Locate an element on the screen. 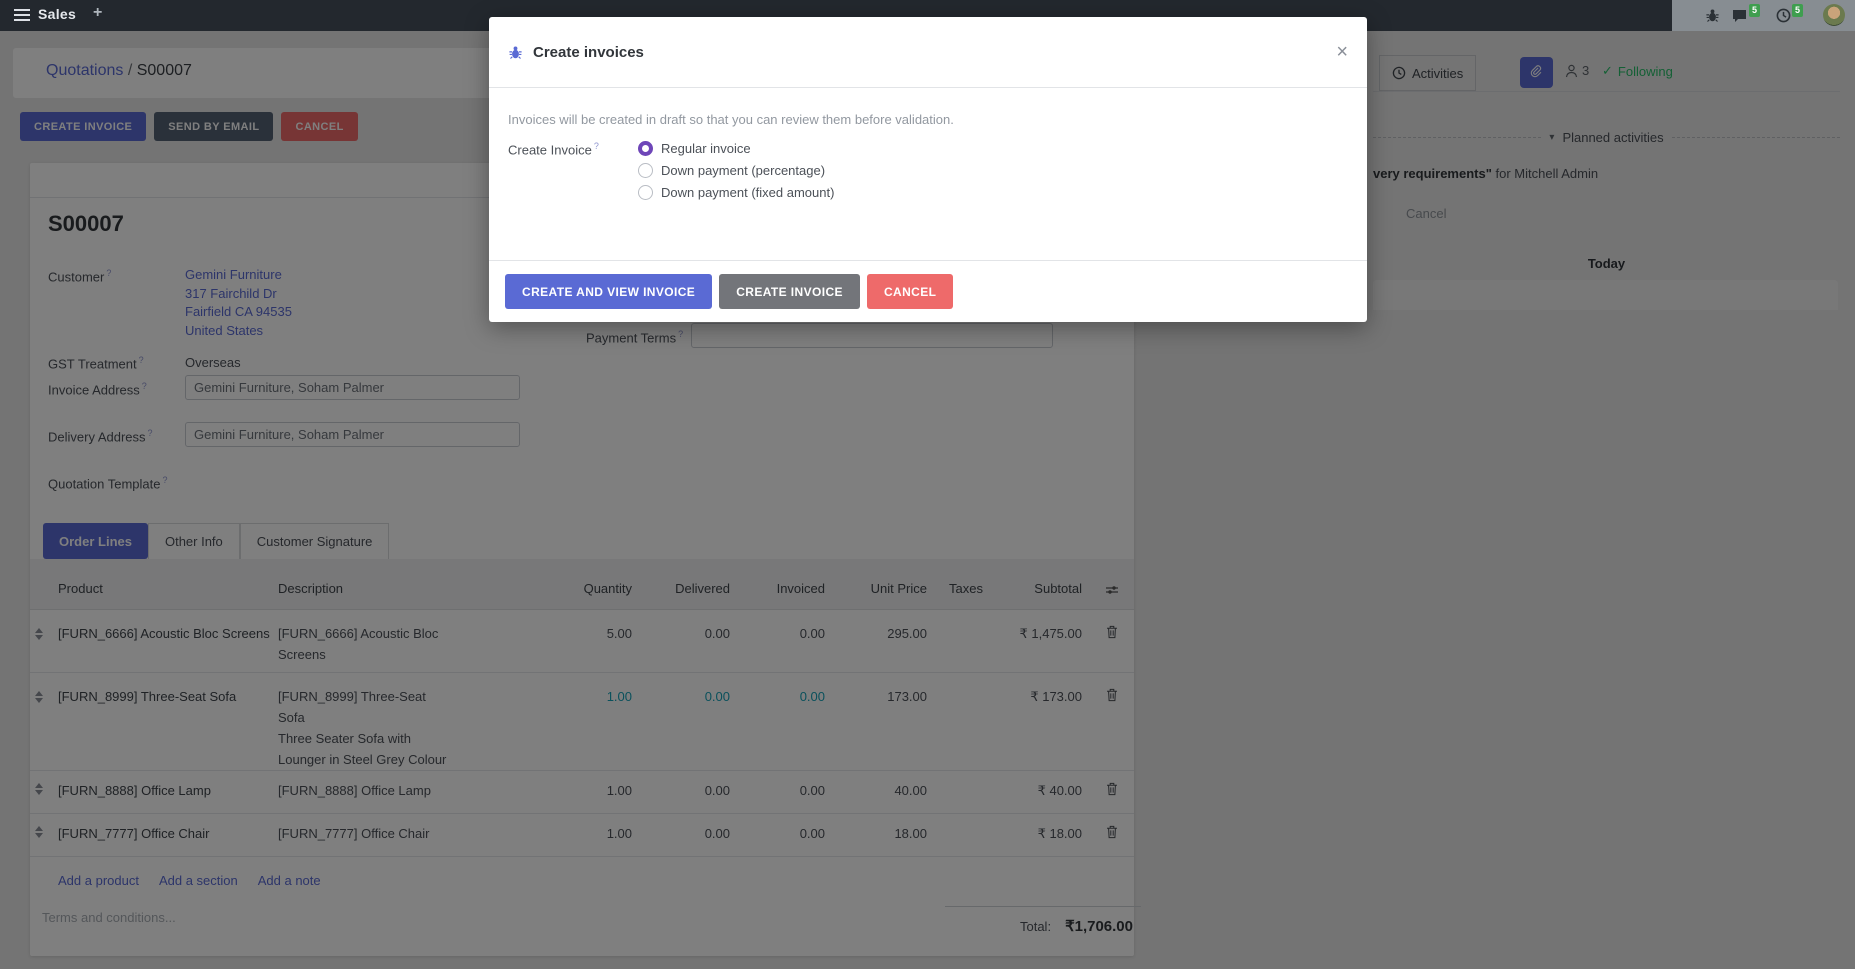 This screenshot has height=969, width=1855. radio-down-payment-percentage: Down payment (percentage) is located at coordinates (736, 170).